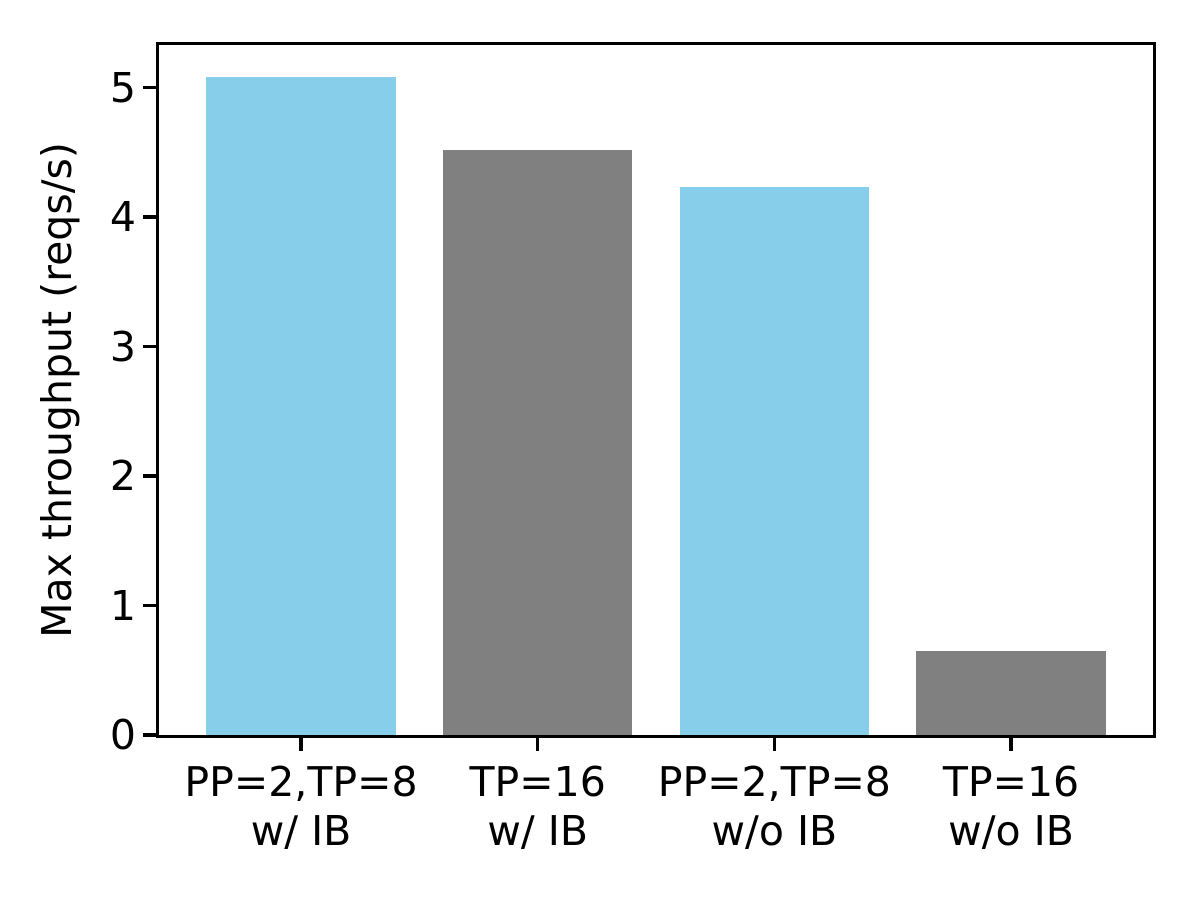 This screenshot has height=900, width=1200. Describe the element at coordinates (1011, 806) in the screenshot. I see `x-tick-label: TP=16 w/o IB` at that location.